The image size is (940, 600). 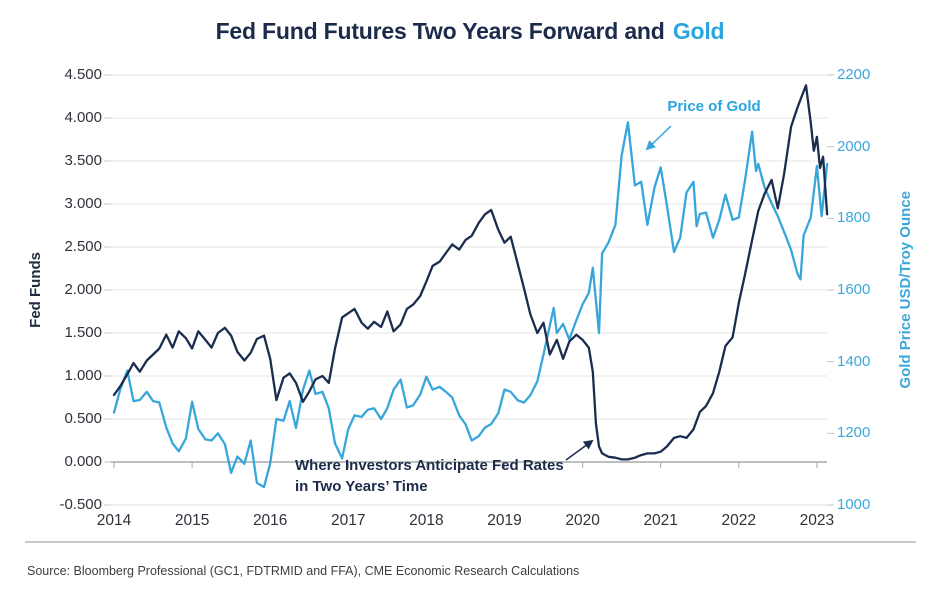 I want to click on annotation-price-of-gold: Price of Gold, so click(x=714, y=106).